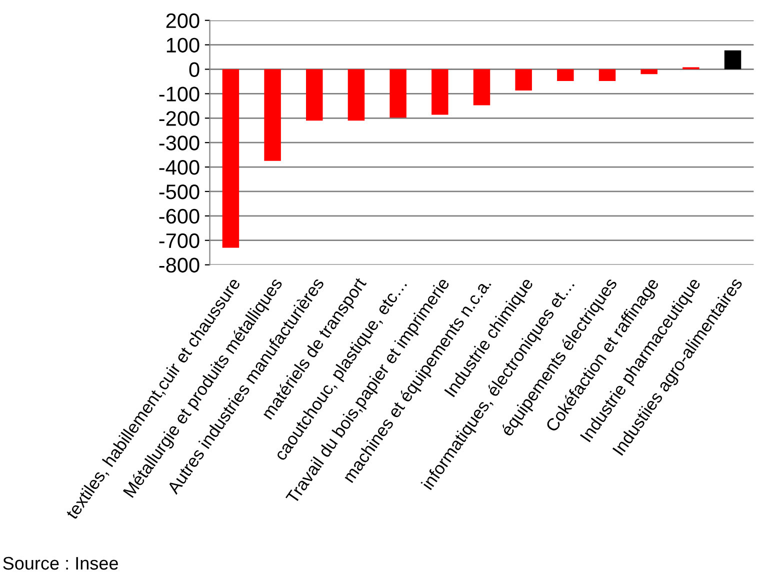 This screenshot has height=582, width=777. Describe the element at coordinates (60, 563) in the screenshot. I see `source-note: Source : Insee` at that location.